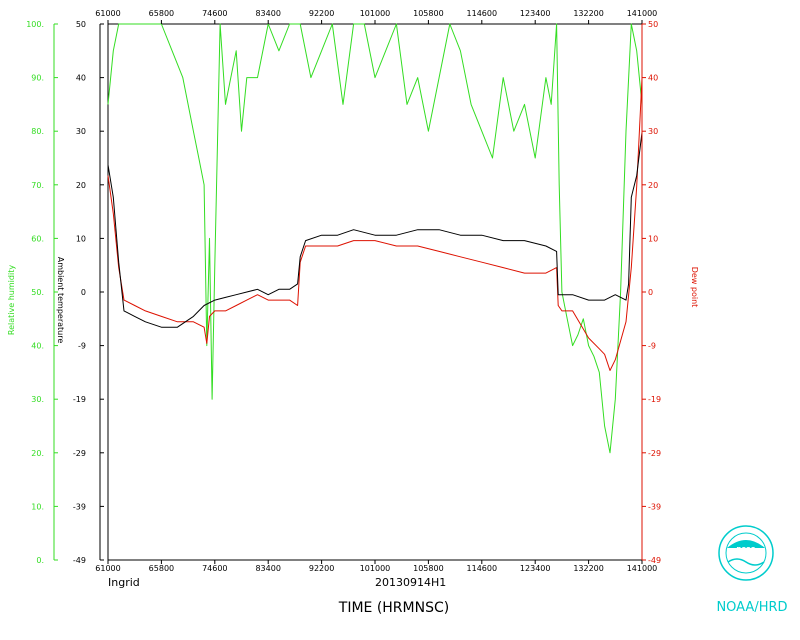 Image resolution: width=800 pixels, height=640 pixels. What do you see at coordinates (37, 506) in the screenshot?
I see `rh-tick-label: 10.` at bounding box center [37, 506].